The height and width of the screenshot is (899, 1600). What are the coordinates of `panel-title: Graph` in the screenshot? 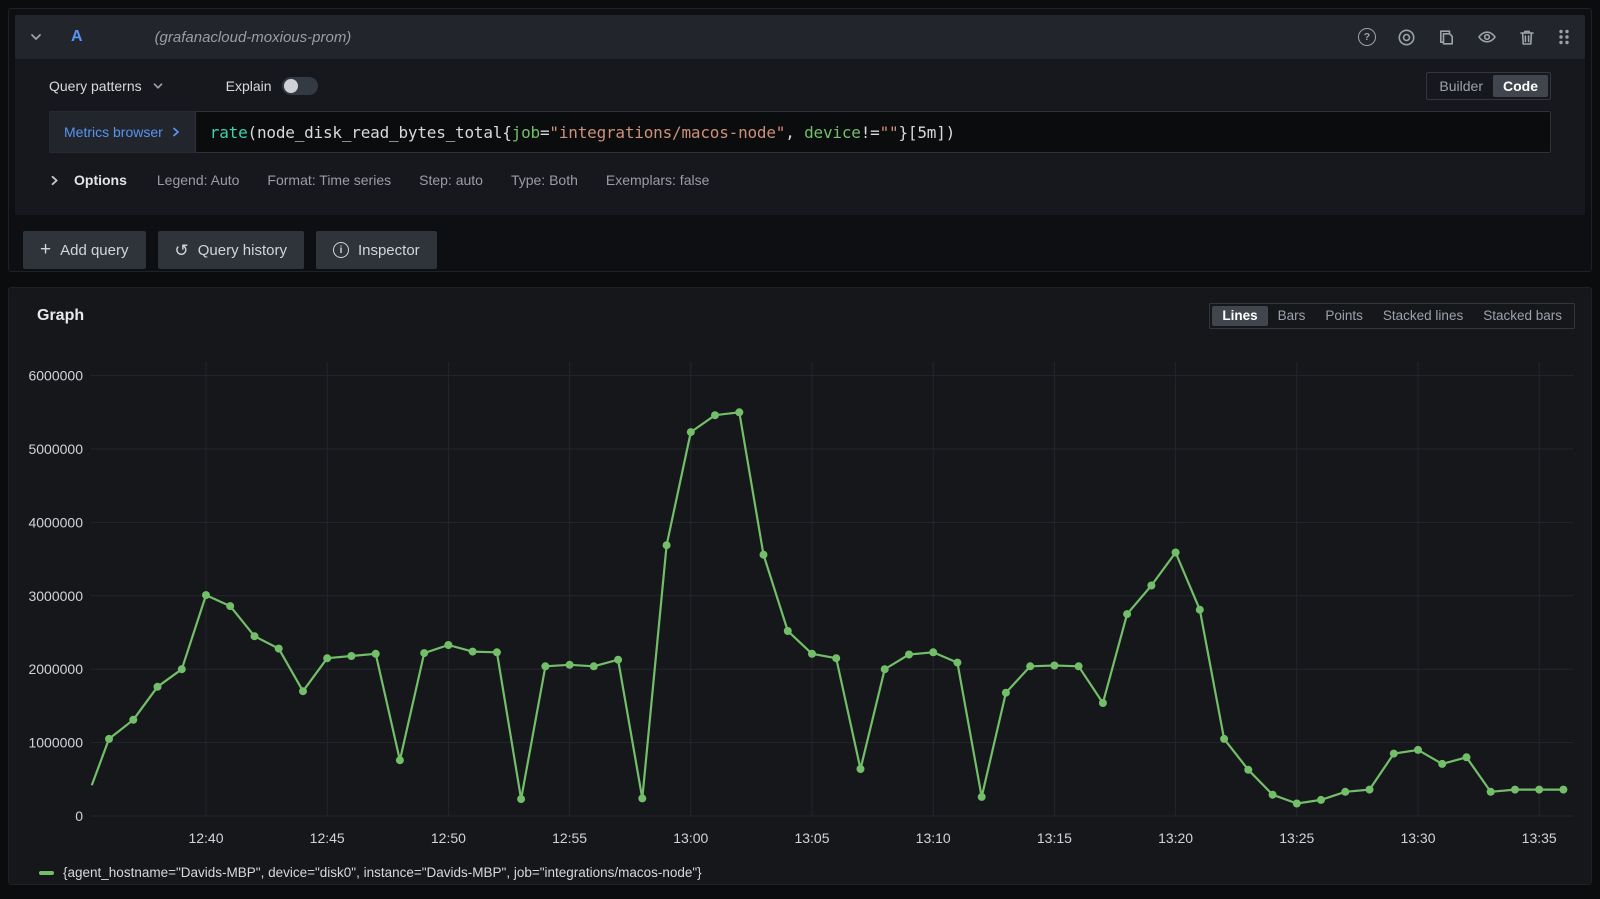 It's located at (61, 315).